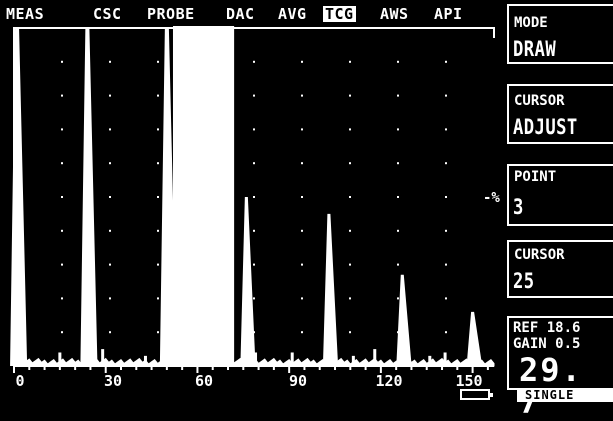 The width and height of the screenshot is (613, 421). Describe the element at coordinates (203, 196) in the screenshot. I see `gate-region` at that location.